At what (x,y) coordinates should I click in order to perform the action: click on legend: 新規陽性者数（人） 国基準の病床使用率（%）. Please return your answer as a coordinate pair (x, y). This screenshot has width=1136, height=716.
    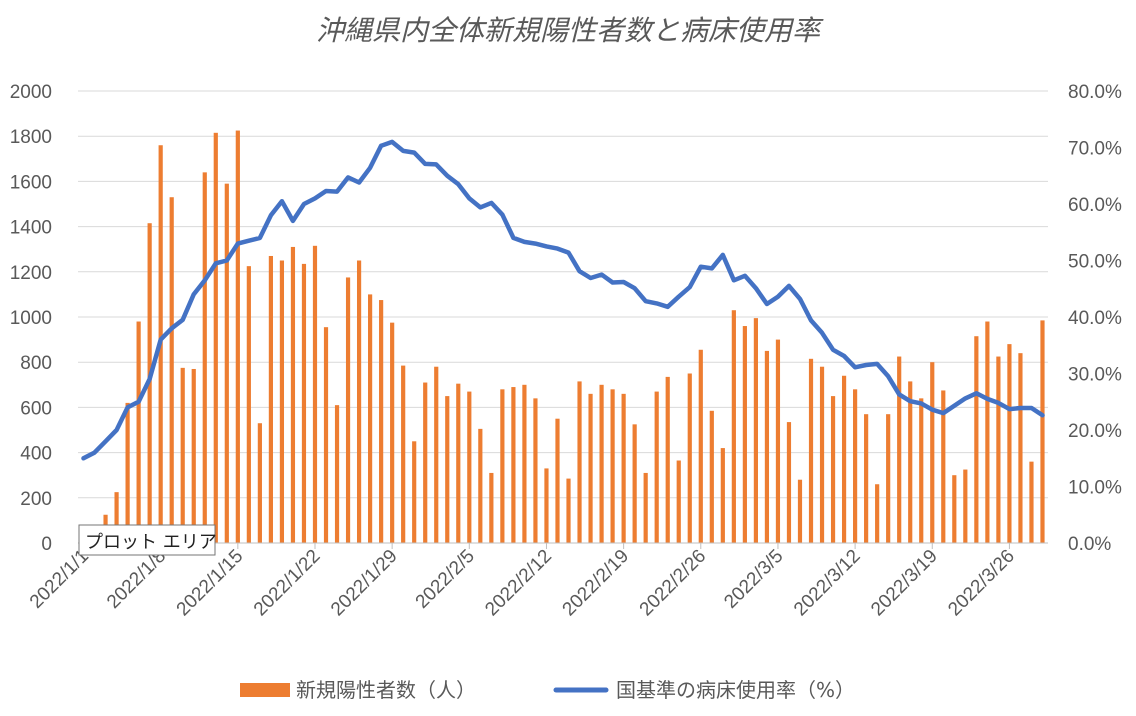
    Looking at the image, I should click on (547, 690).